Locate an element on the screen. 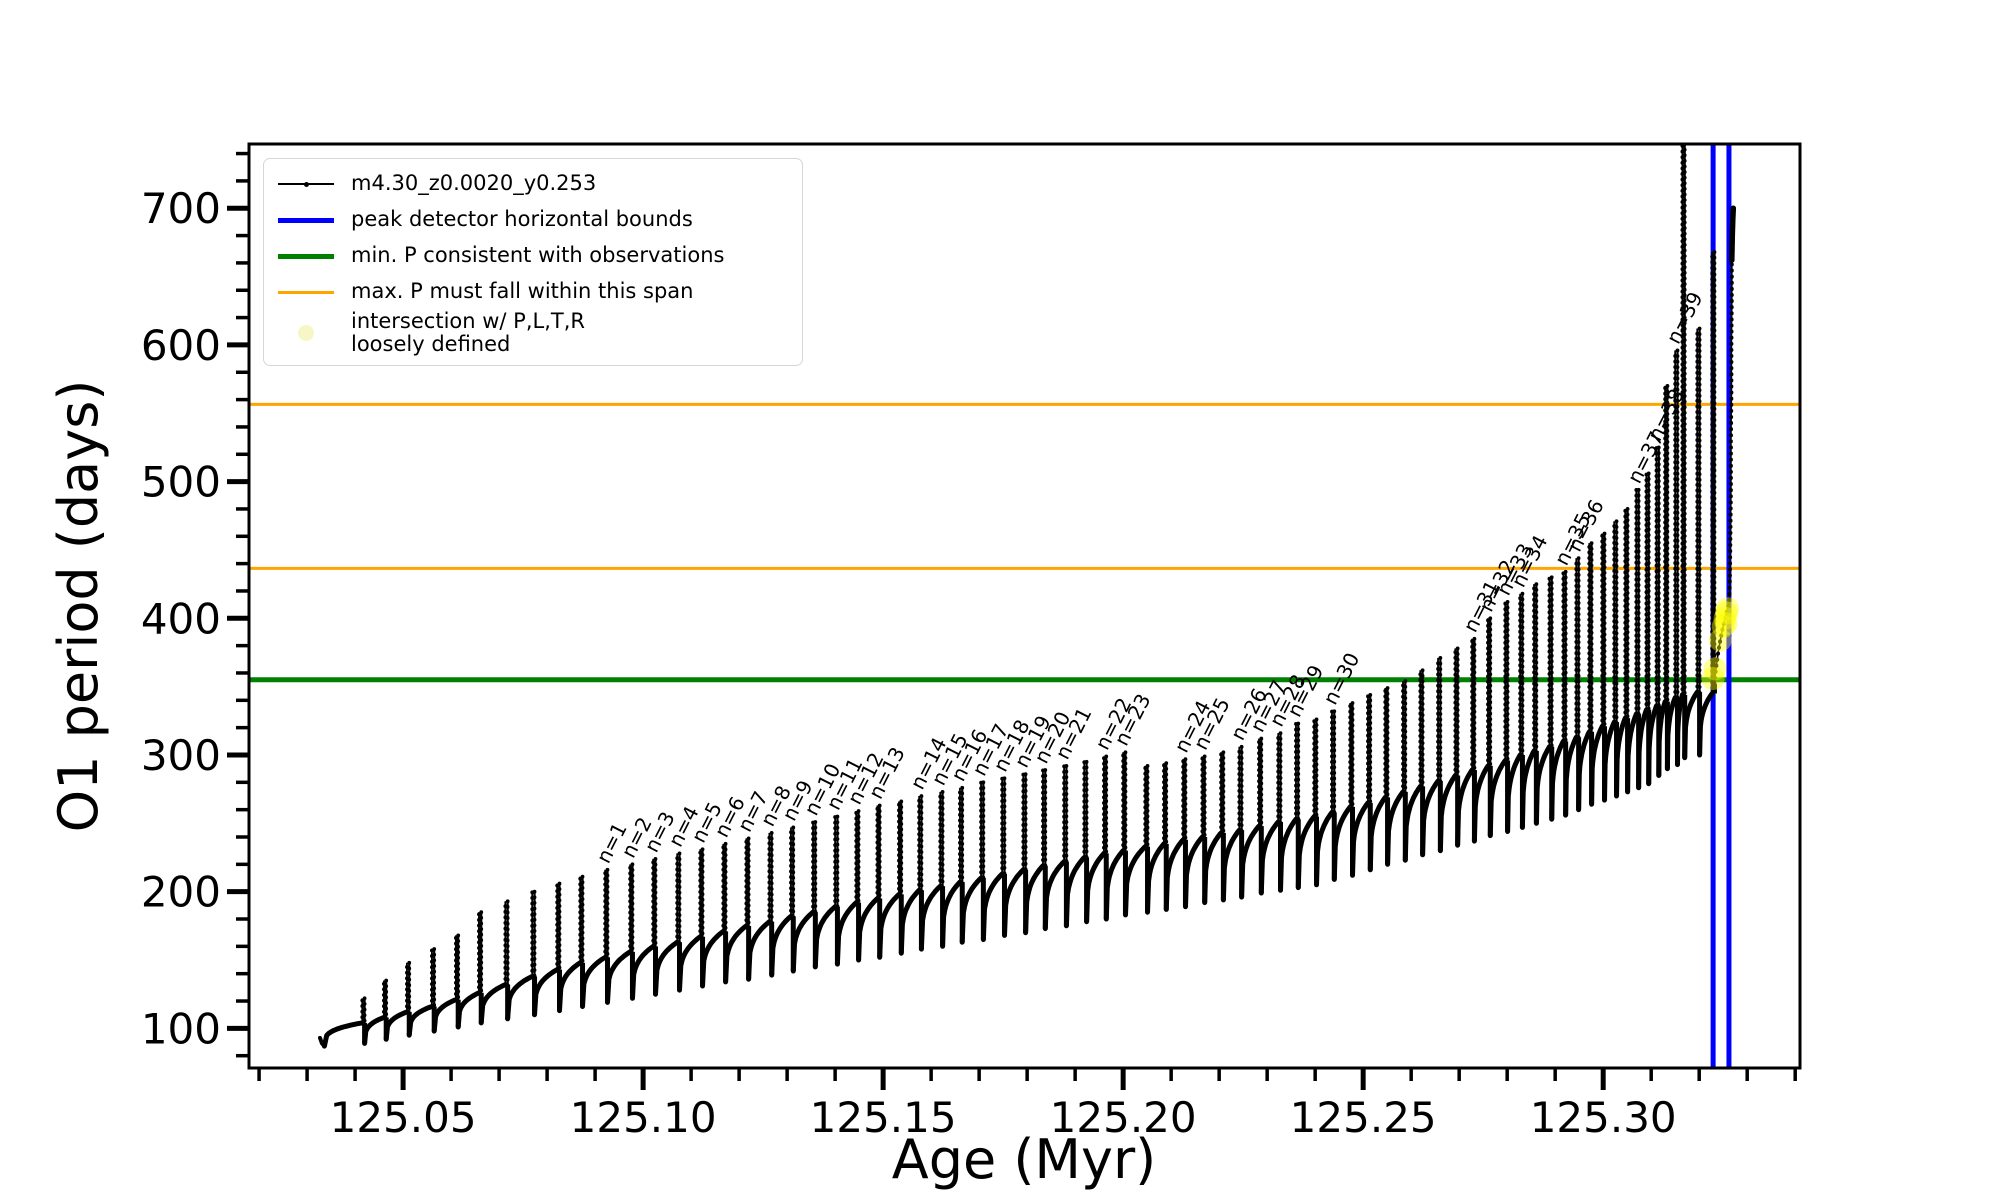  legend-label-intersection: intersection w/ P,L,T,R loosely defined is located at coordinates (468, 333).